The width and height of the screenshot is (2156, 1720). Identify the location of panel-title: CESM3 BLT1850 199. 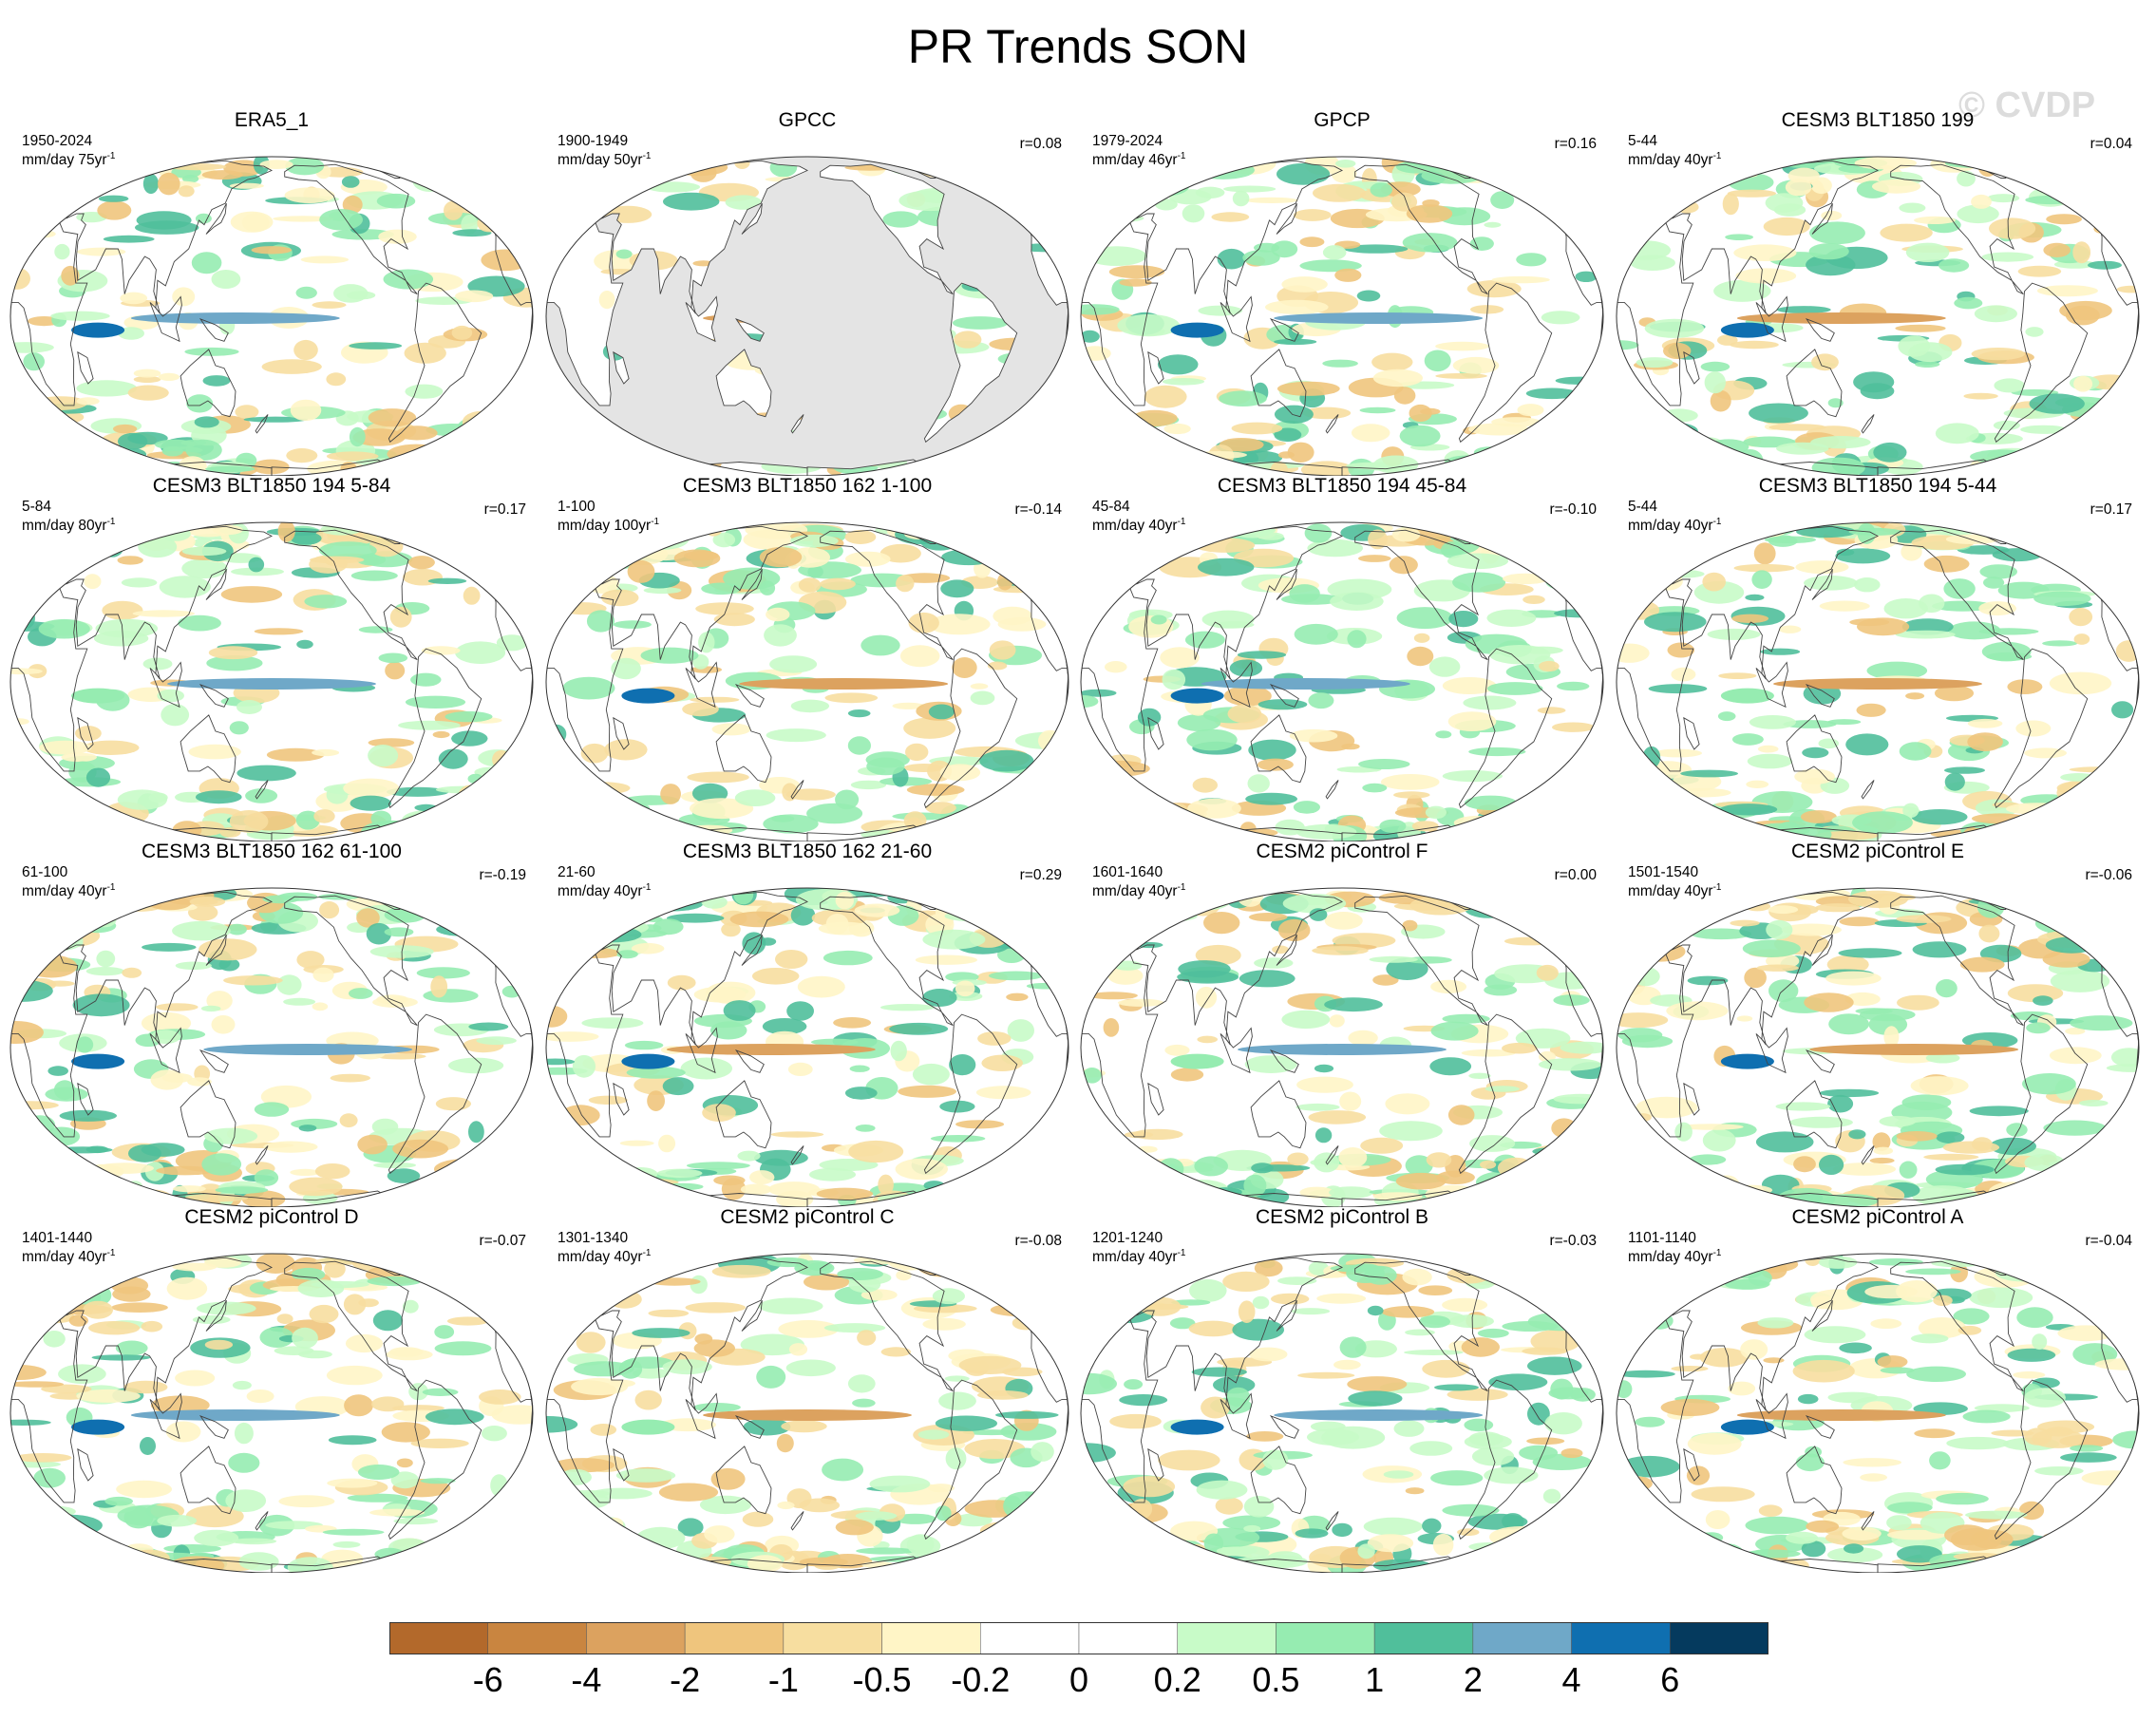
(1878, 120).